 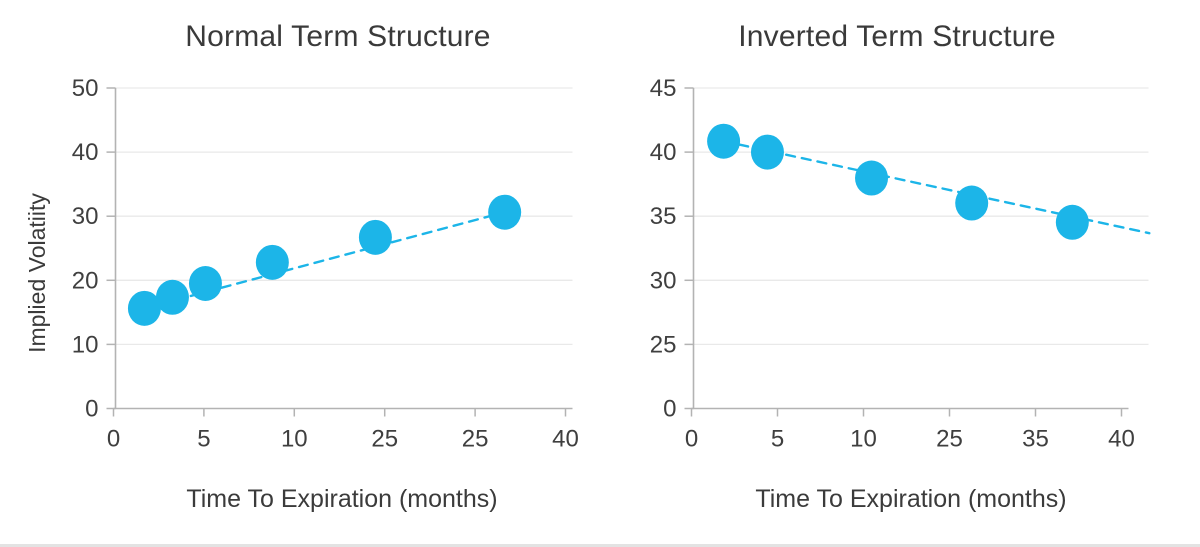 I want to click on y-tick-label: 35, so click(x=663, y=216).